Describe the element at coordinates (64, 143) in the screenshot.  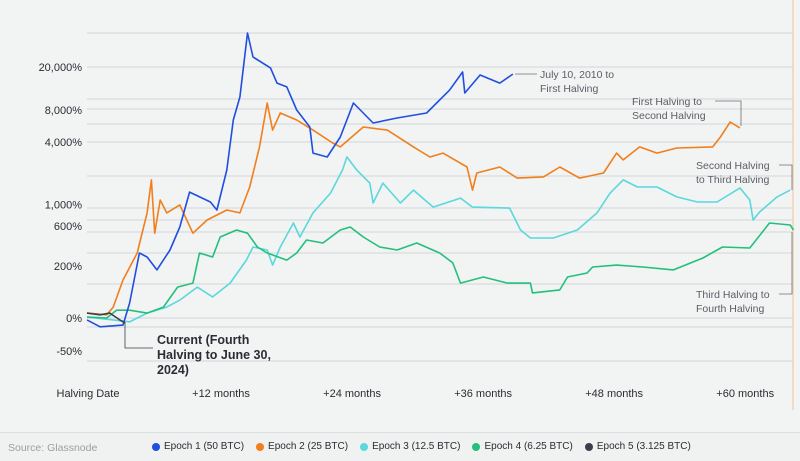
I see `y-tick-label: 4,000%` at that location.